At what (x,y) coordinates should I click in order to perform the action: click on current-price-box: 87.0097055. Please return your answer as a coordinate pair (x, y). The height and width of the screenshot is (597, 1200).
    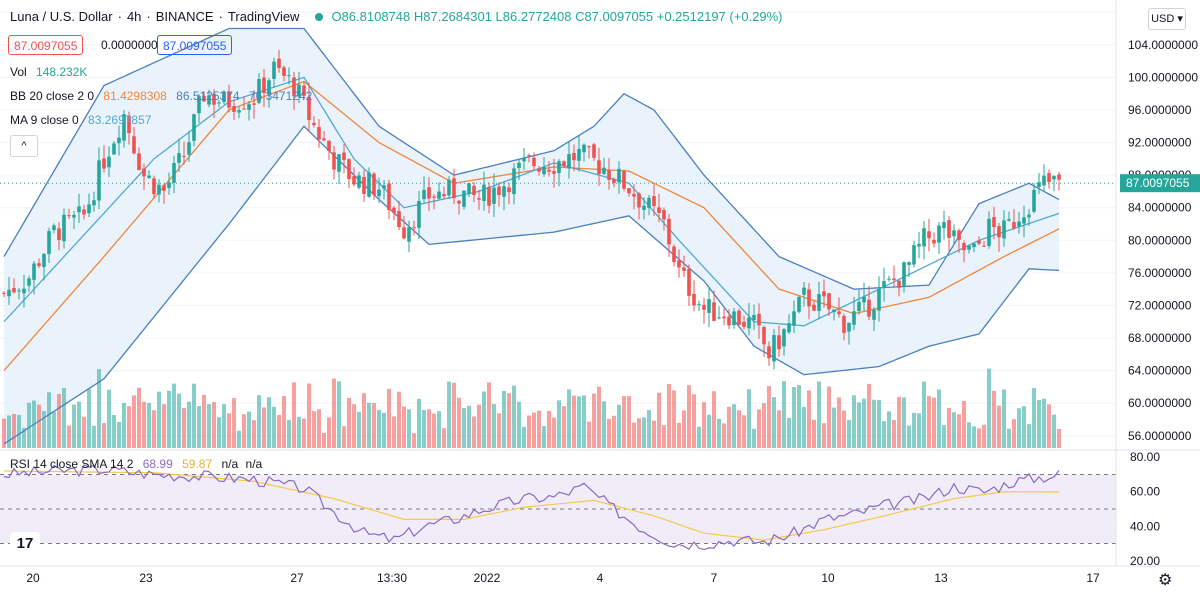
    Looking at the image, I should click on (195, 45).